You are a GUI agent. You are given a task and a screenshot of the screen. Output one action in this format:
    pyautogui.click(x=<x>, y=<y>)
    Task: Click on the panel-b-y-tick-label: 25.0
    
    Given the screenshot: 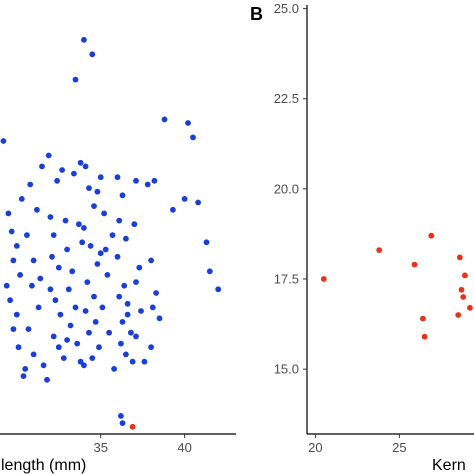 What is the action you would take?
    pyautogui.click(x=286, y=8)
    